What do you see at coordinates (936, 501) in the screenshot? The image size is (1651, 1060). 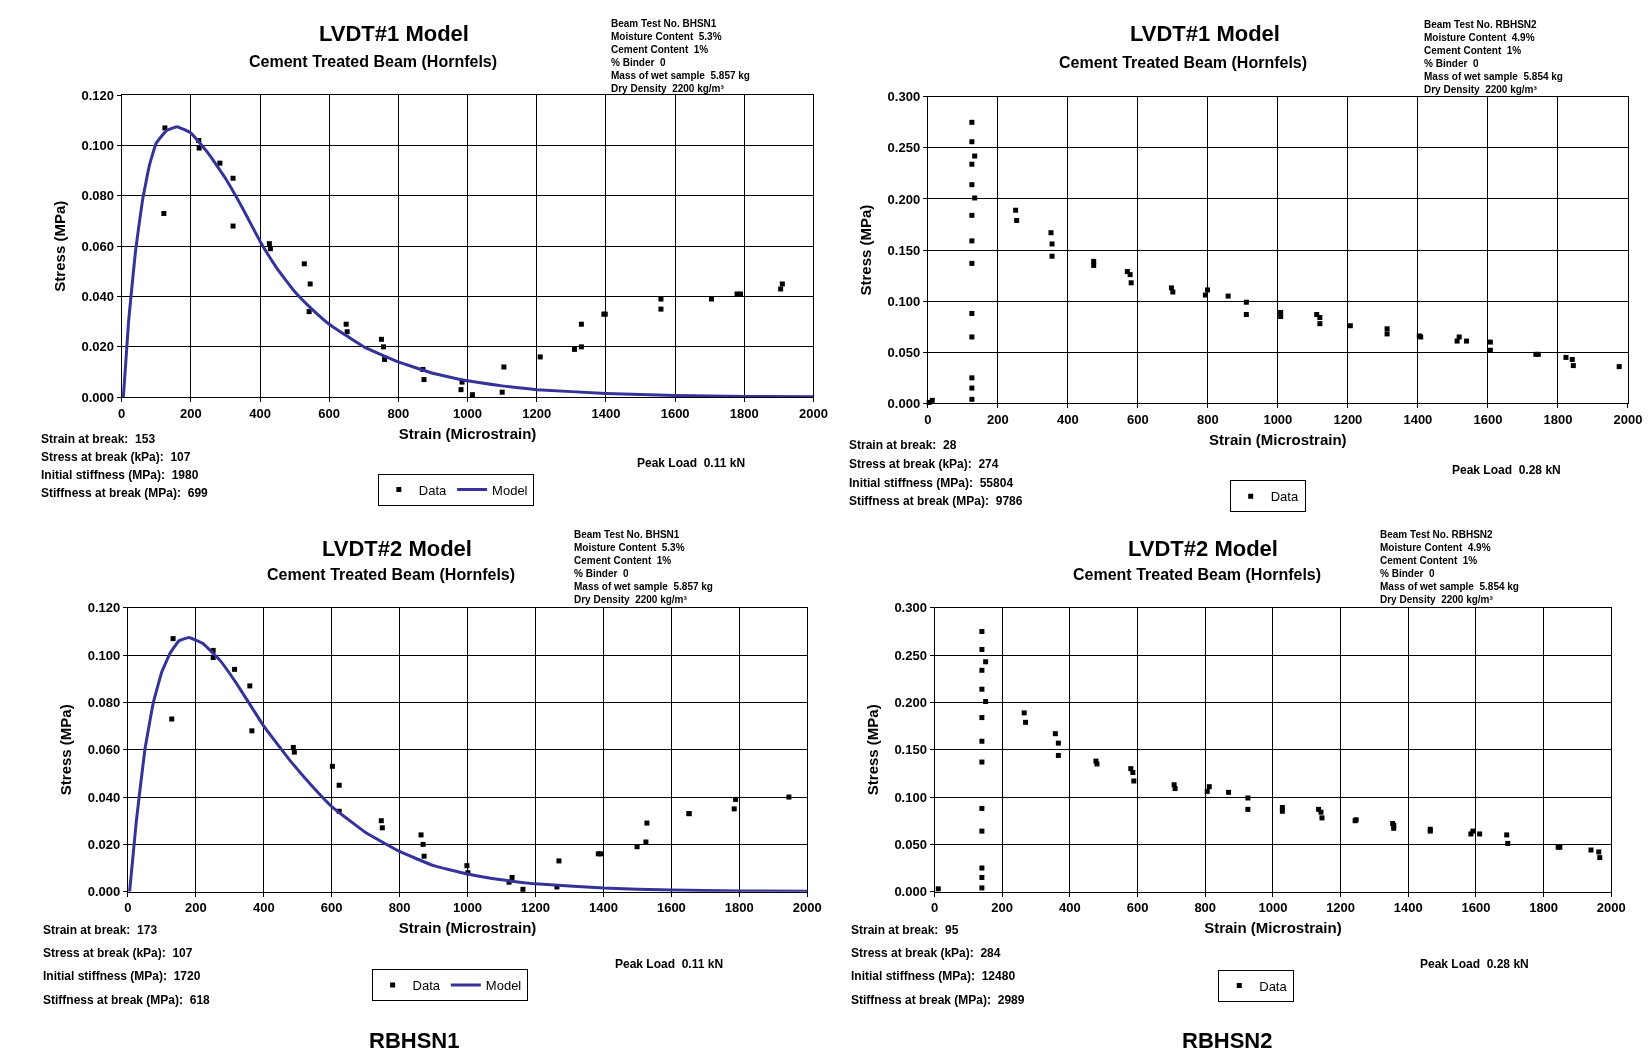 I see `text: Stiffness at break (MPa): 9786` at bounding box center [936, 501].